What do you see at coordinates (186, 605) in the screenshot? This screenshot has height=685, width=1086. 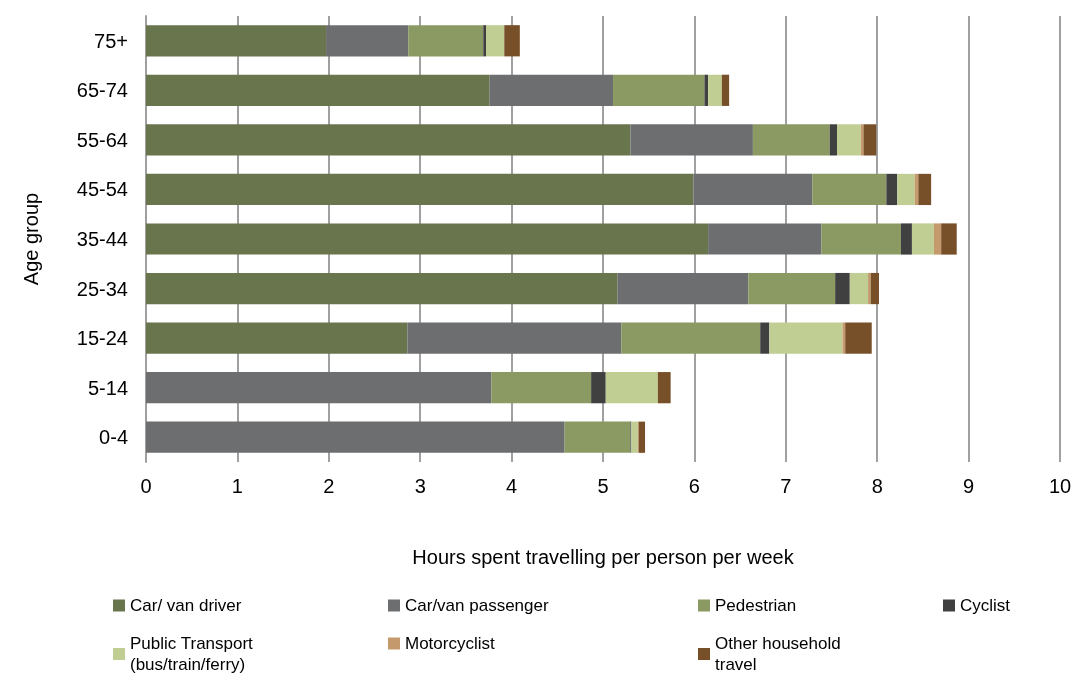 I see `legend-label: Car/ van driver` at bounding box center [186, 605].